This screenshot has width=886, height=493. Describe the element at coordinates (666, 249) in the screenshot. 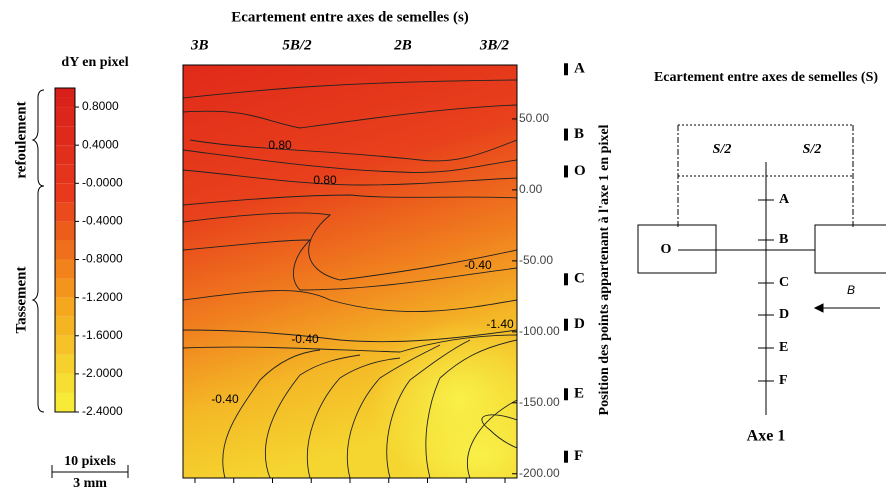

I see `origin-label: O` at that location.